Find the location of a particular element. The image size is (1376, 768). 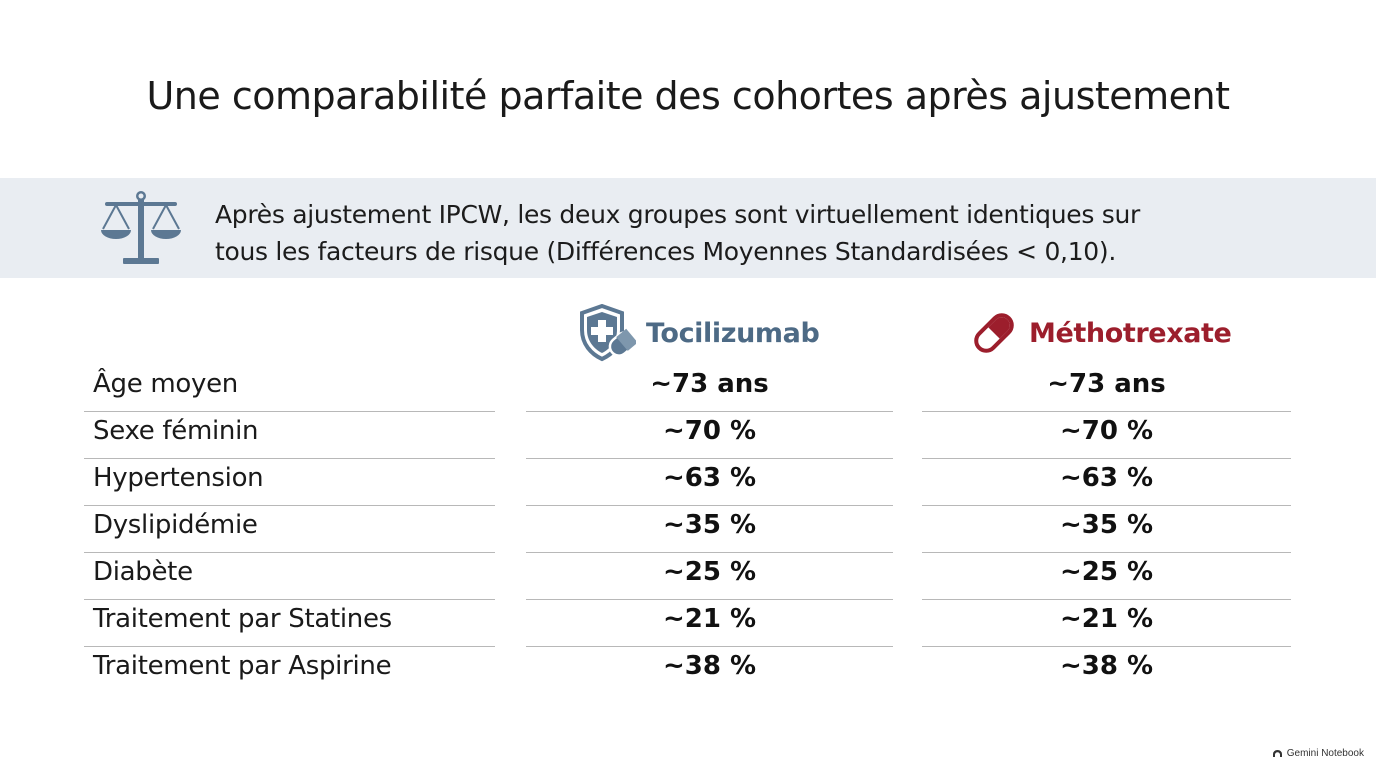

table-row: Diabète ~25 % ~25 % is located at coordinates (688, 576).